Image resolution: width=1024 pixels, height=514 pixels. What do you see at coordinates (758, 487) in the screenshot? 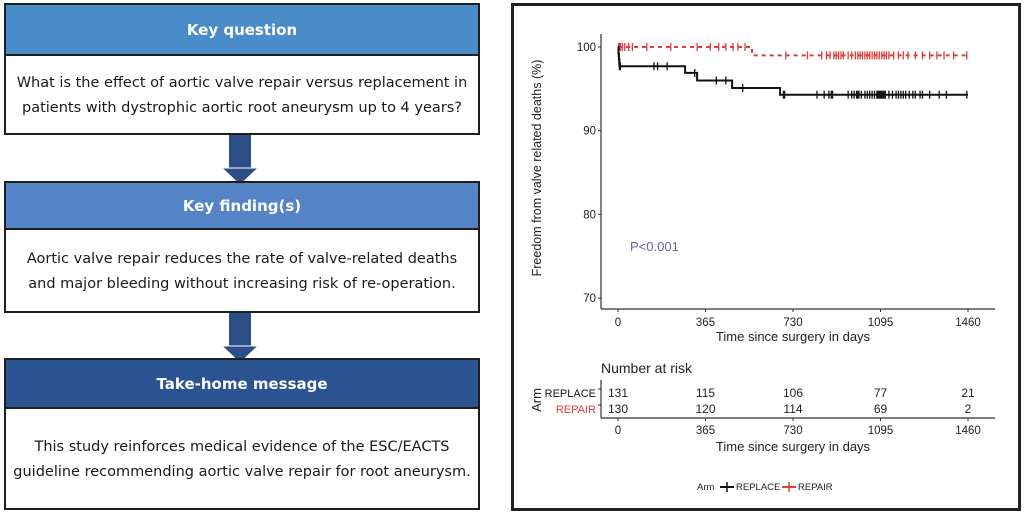
I see `legend-label-replace: REPLACE` at bounding box center [758, 487].